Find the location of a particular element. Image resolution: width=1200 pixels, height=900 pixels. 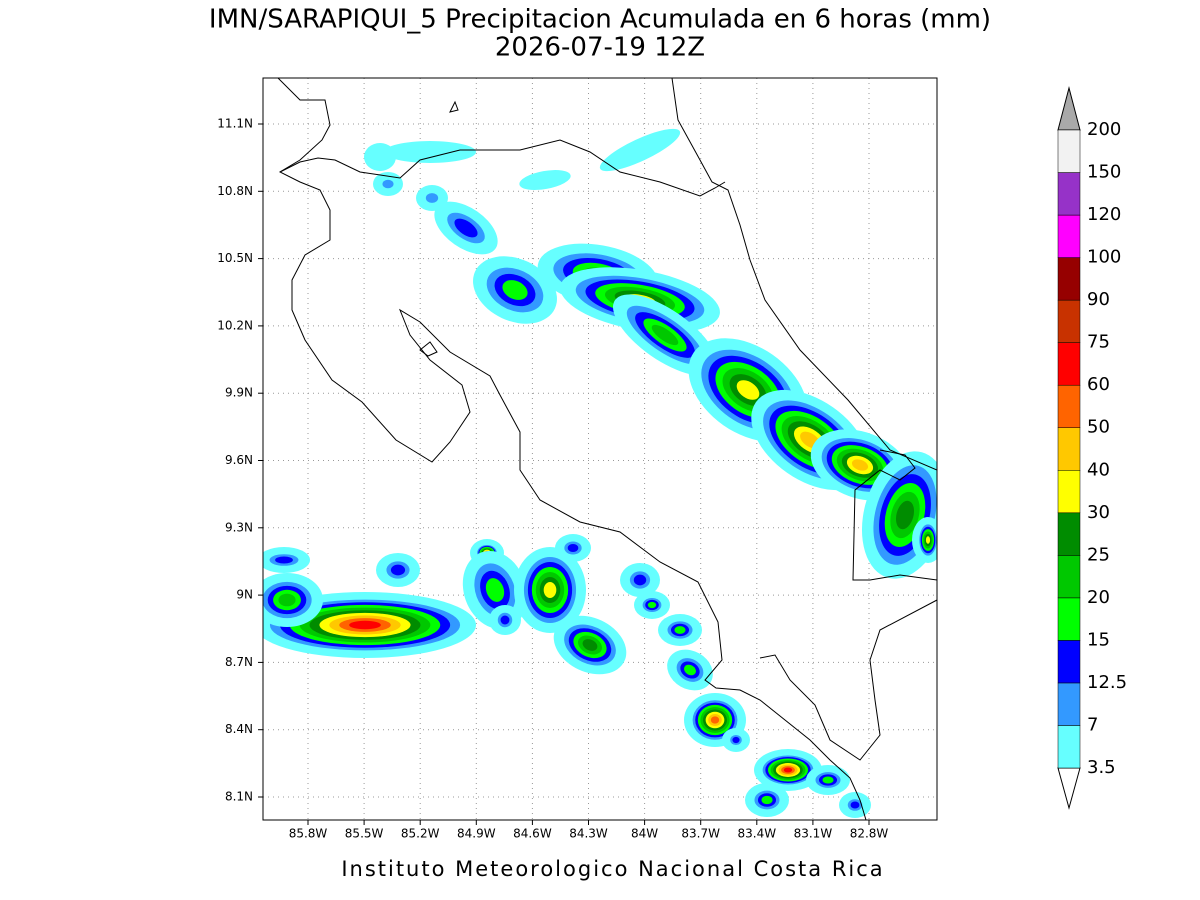

lon-label: 83.1W is located at coordinates (813, 834).